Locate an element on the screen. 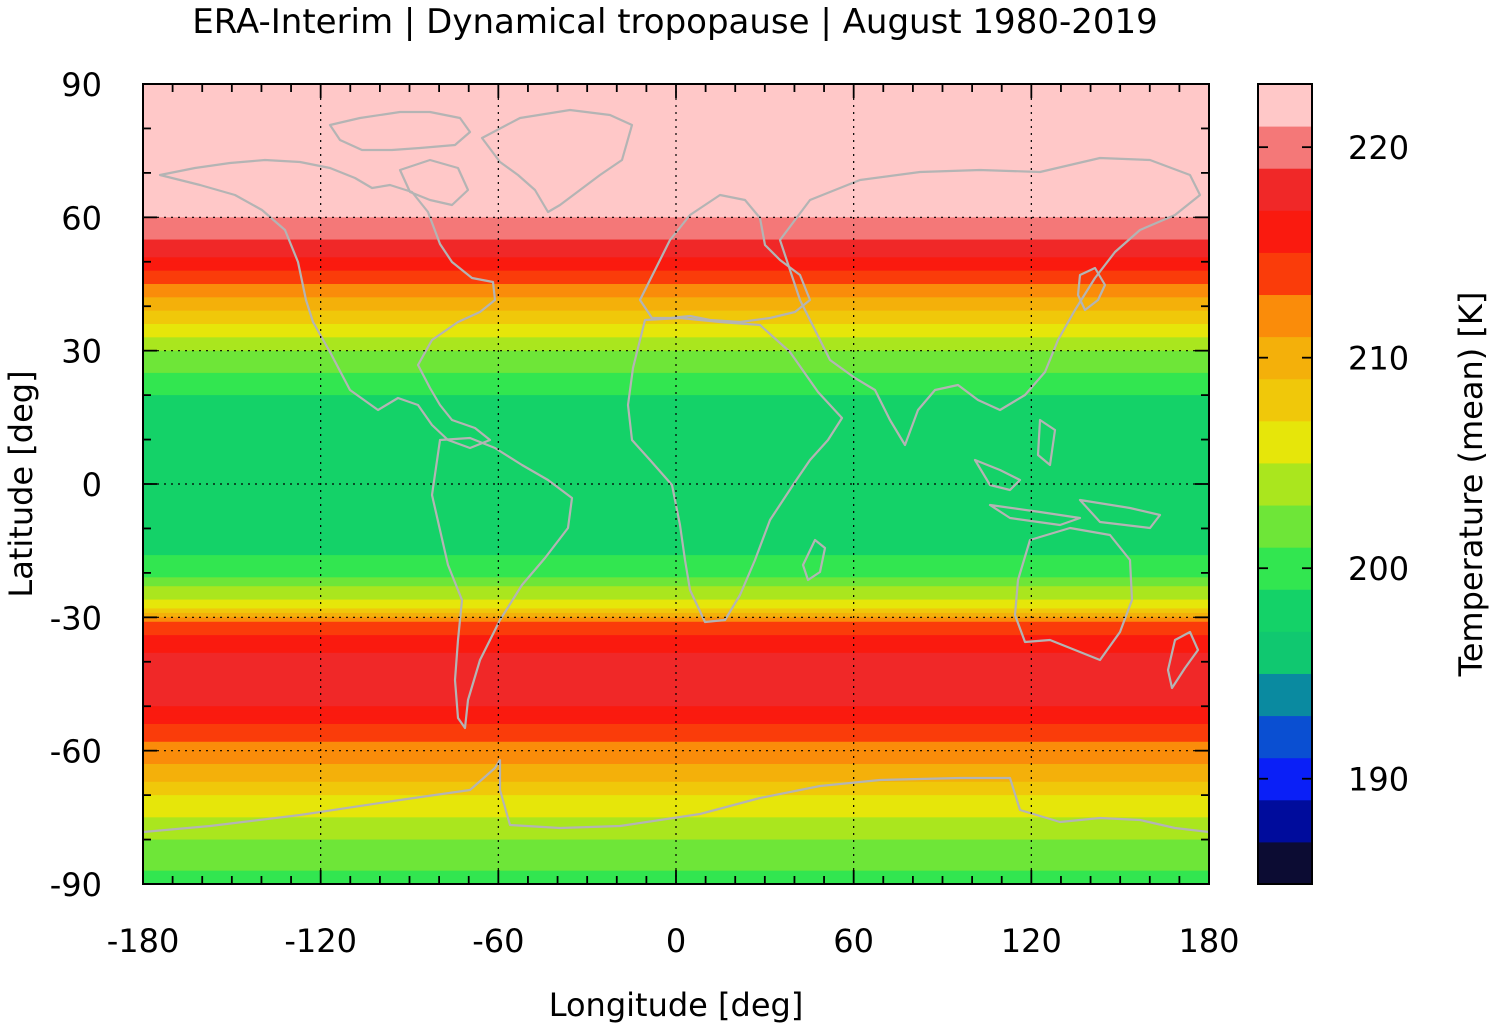 The height and width of the screenshot is (1029, 1494). y-tick-labels: 90 60 30 0 -30 -60 -90 is located at coordinates (76, 485).